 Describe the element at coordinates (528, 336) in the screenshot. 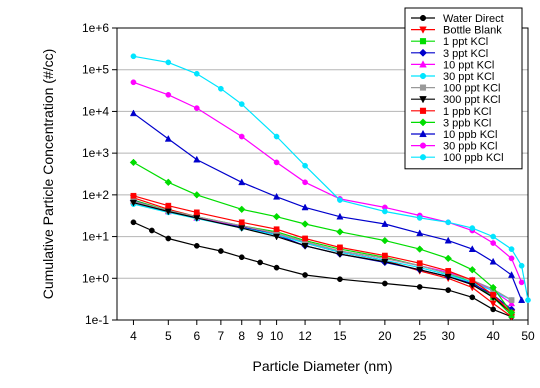

I see `x-tick-label: 50` at that location.